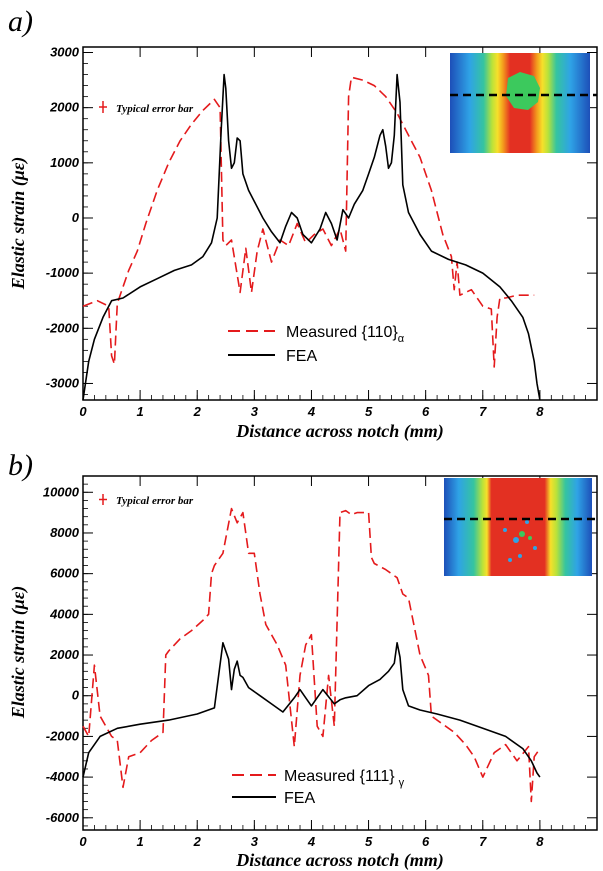 The image size is (603, 871). Describe the element at coordinates (20, 21) in the screenshot. I see `panel-label-a: a)` at that location.